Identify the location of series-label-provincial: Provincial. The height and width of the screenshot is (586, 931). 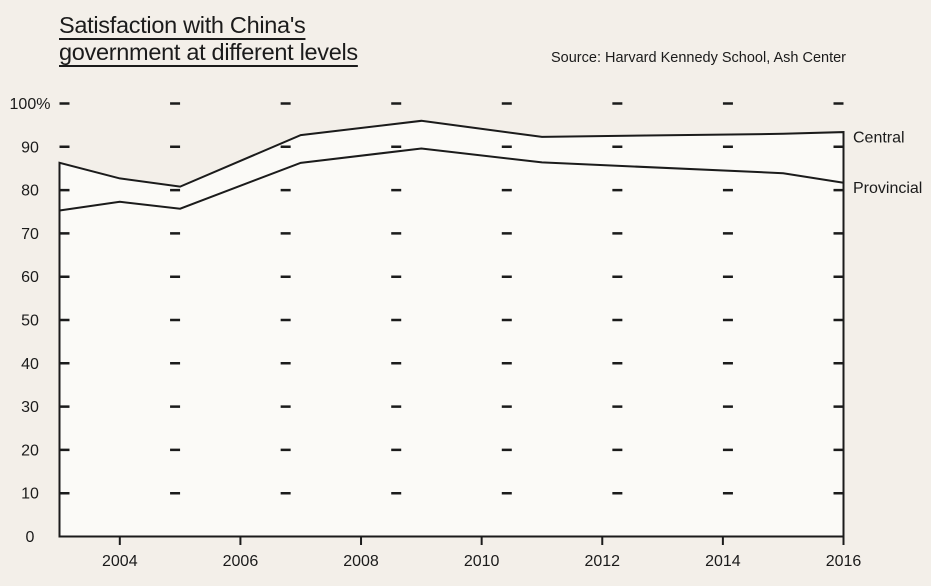
(887, 188).